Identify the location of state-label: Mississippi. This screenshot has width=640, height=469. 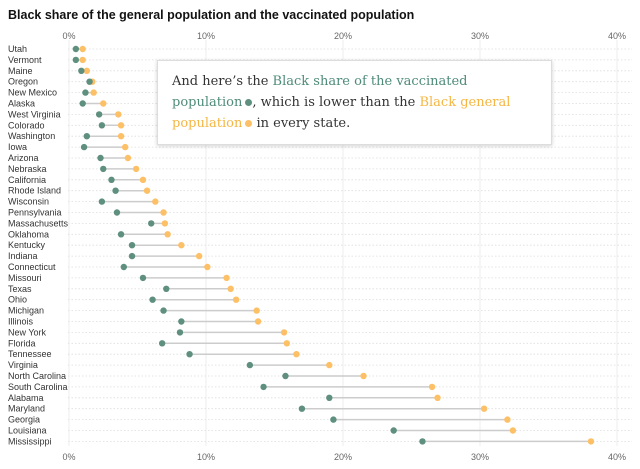
(30, 441).